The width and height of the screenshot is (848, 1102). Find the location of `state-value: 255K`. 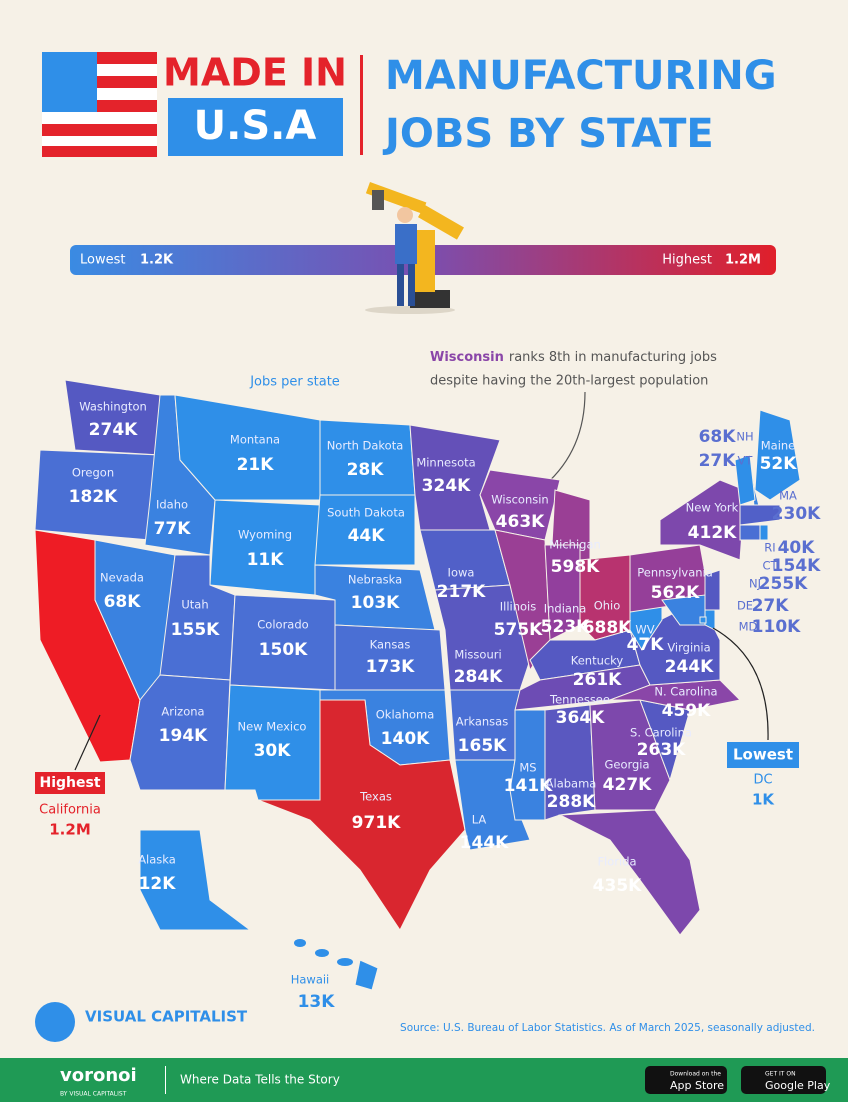

state-value: 255K is located at coordinates (783, 584).